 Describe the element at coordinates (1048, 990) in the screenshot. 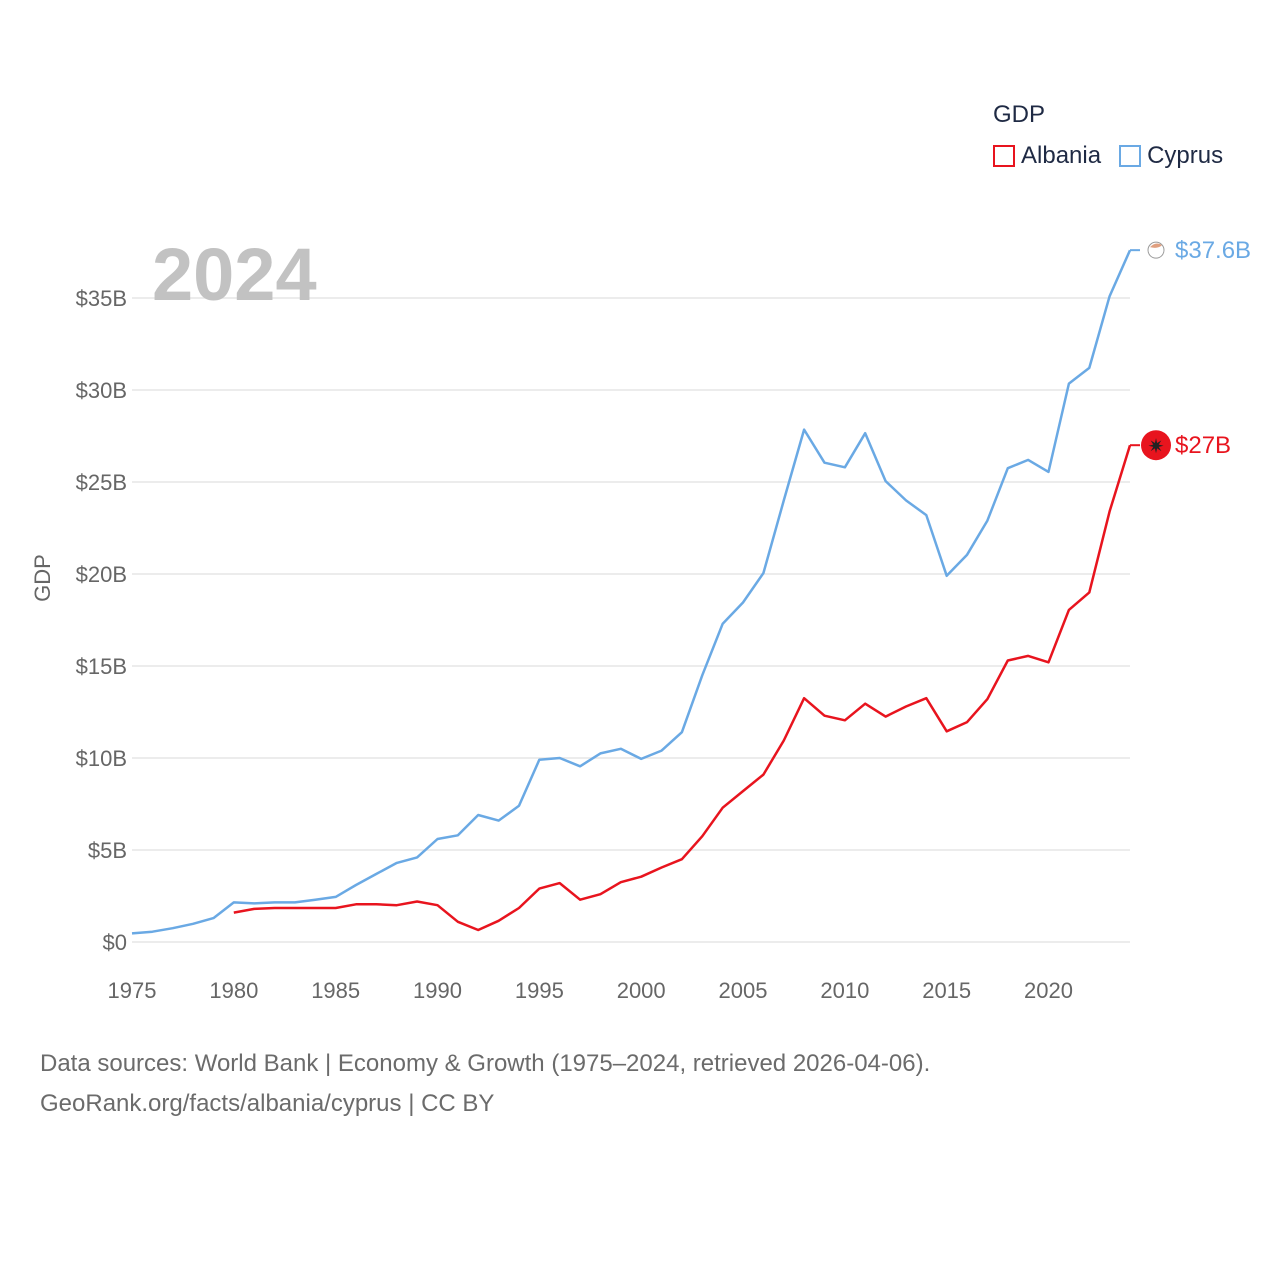

I see `x-tick-label: 2020` at that location.